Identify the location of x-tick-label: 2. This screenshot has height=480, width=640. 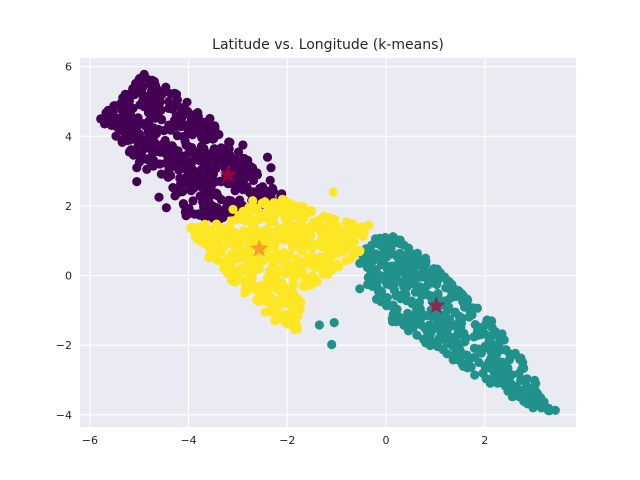
(484, 440).